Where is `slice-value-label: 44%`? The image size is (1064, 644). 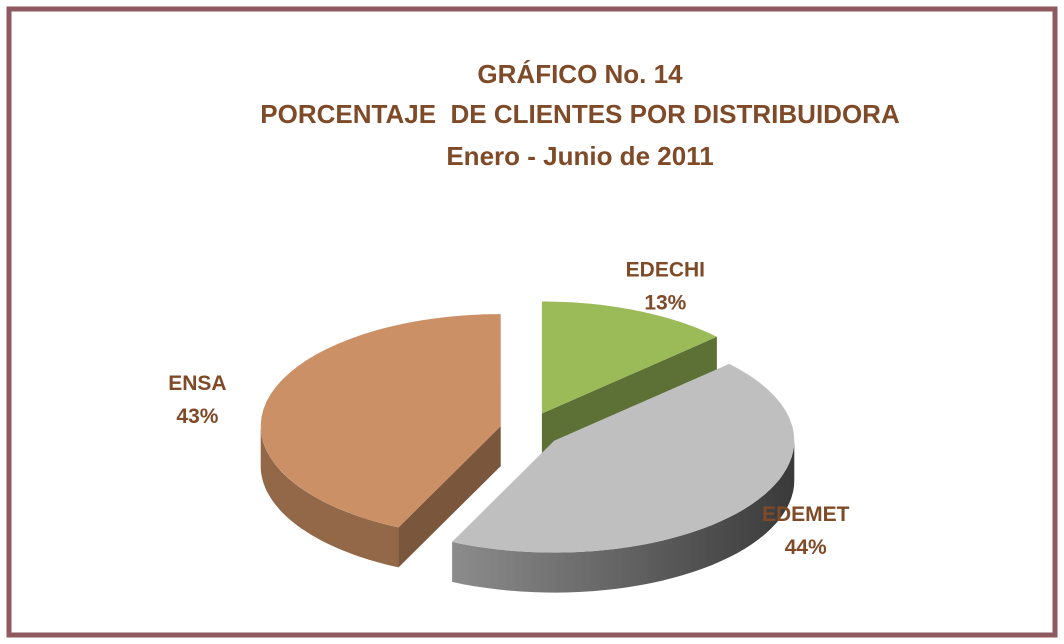 slice-value-label: 44% is located at coordinates (806, 547).